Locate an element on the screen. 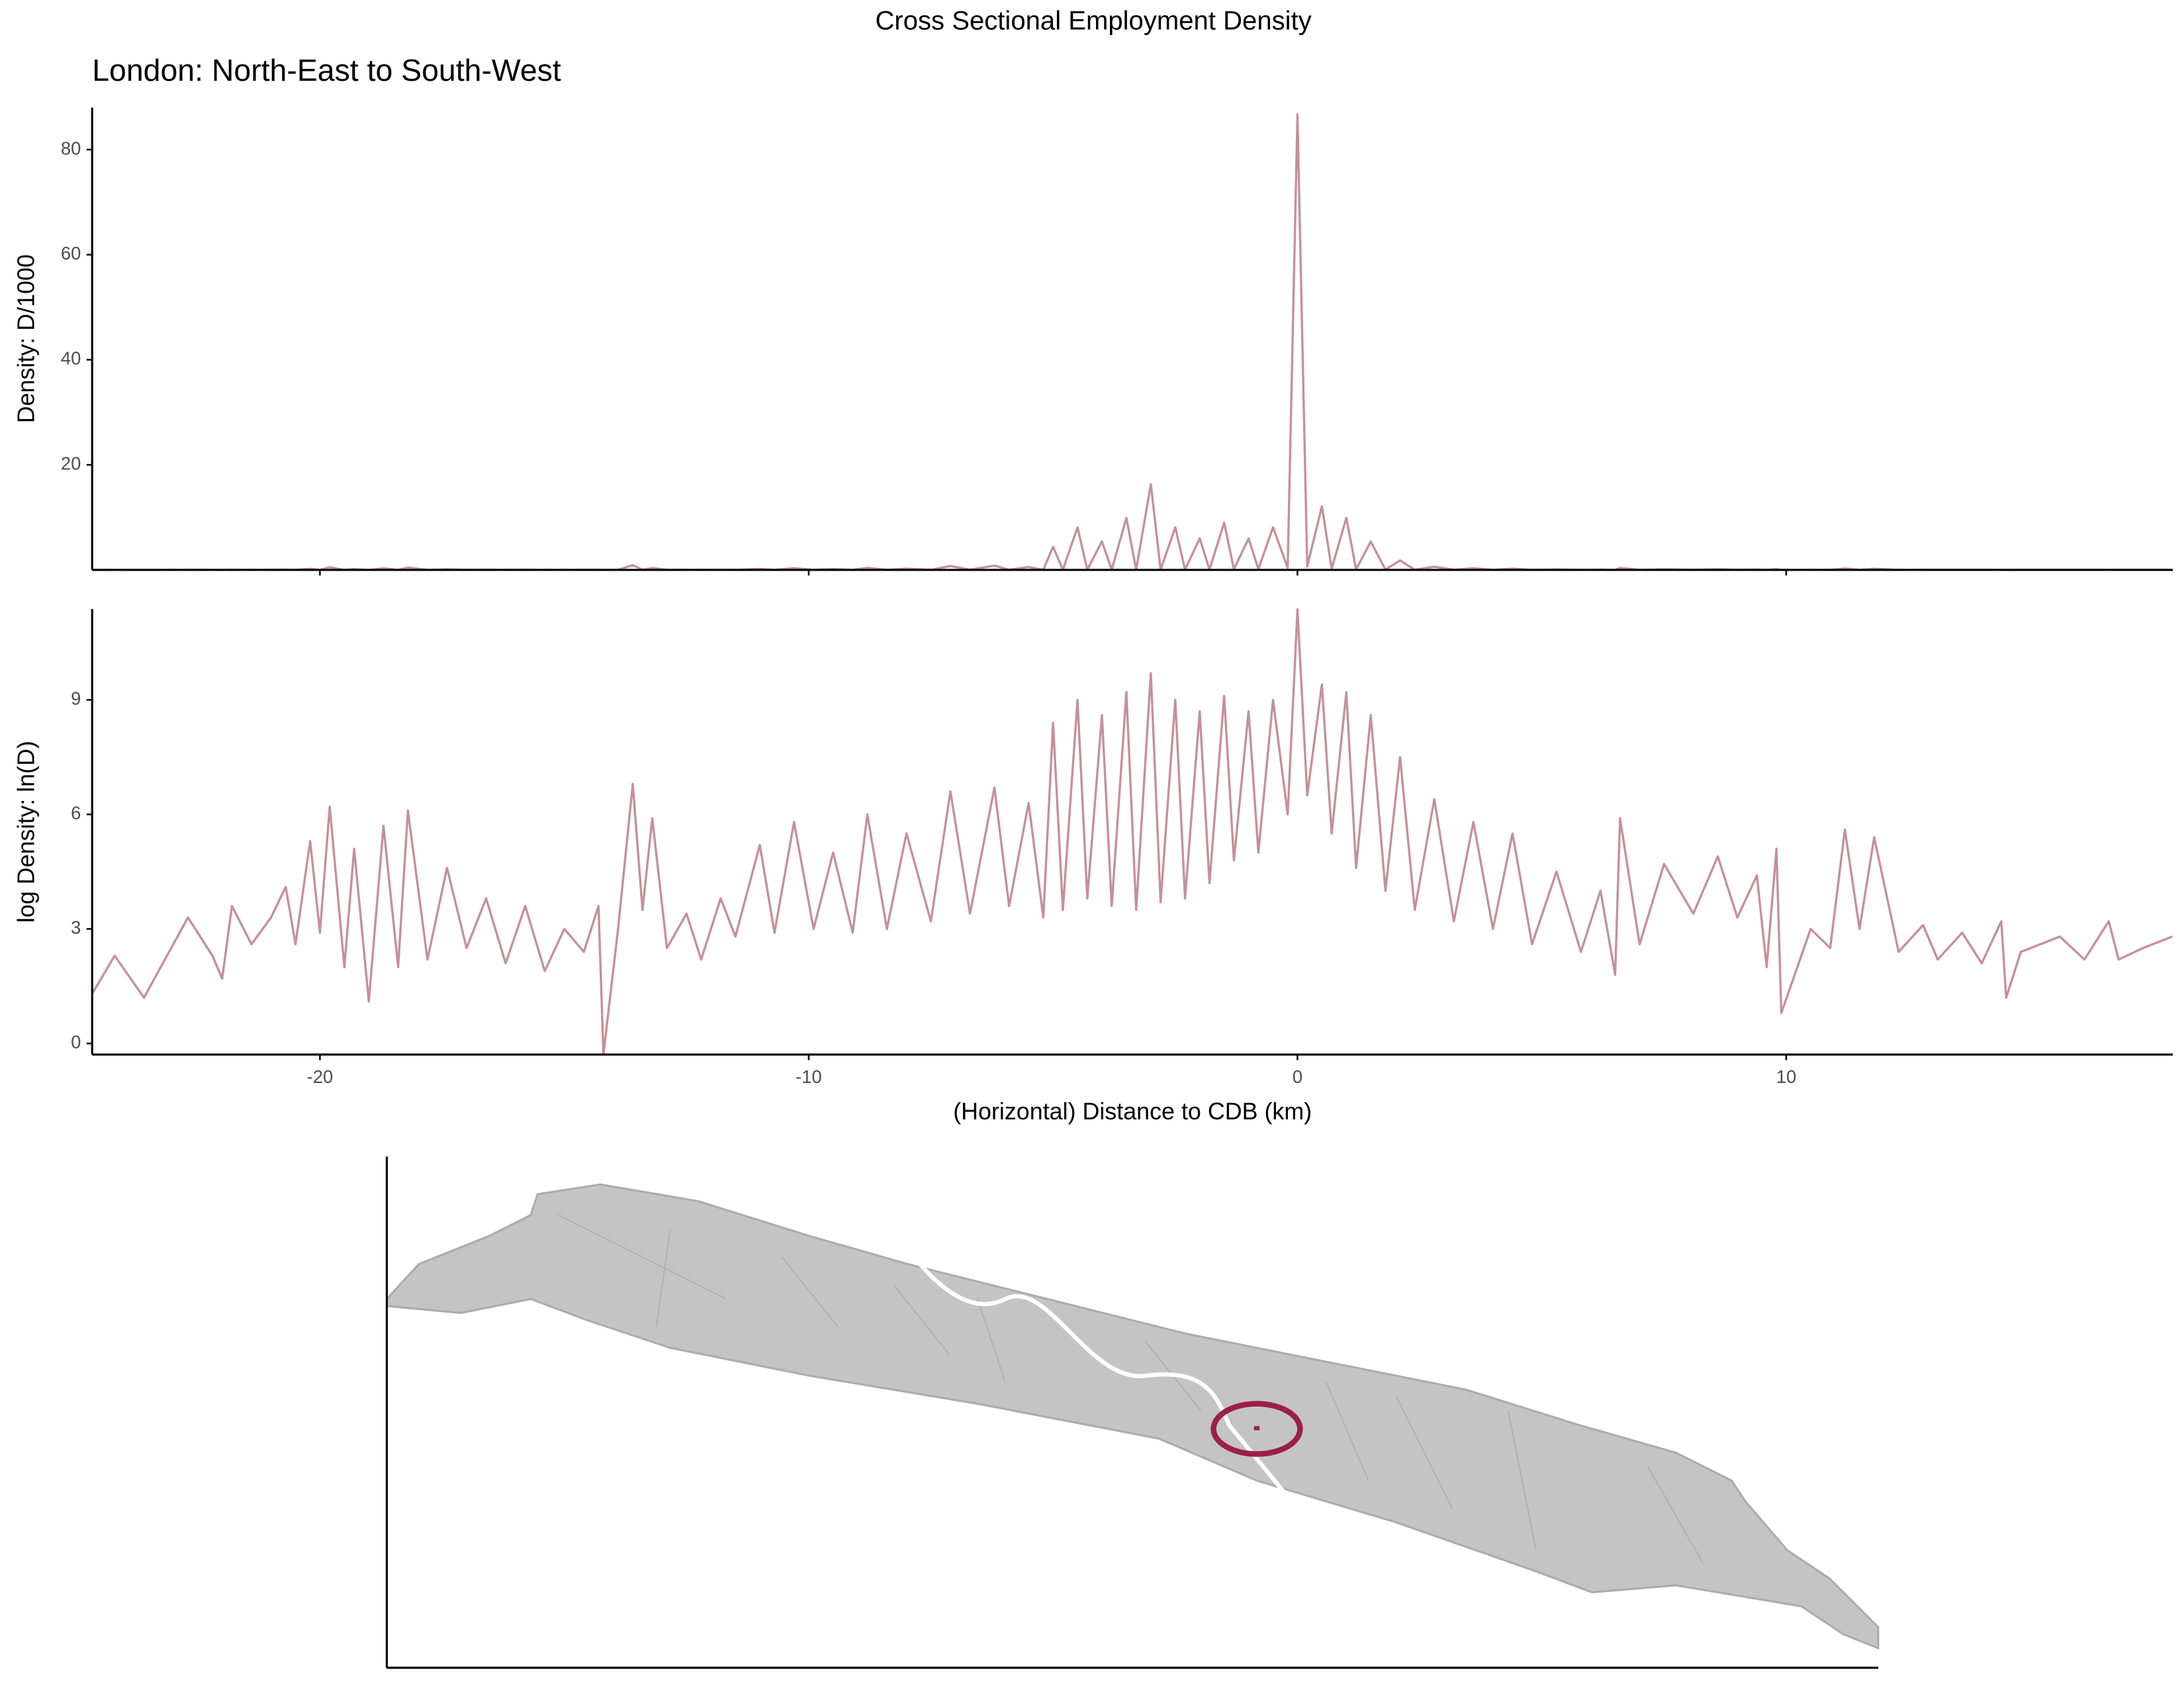  cbd-marker is located at coordinates (1256, 1429).